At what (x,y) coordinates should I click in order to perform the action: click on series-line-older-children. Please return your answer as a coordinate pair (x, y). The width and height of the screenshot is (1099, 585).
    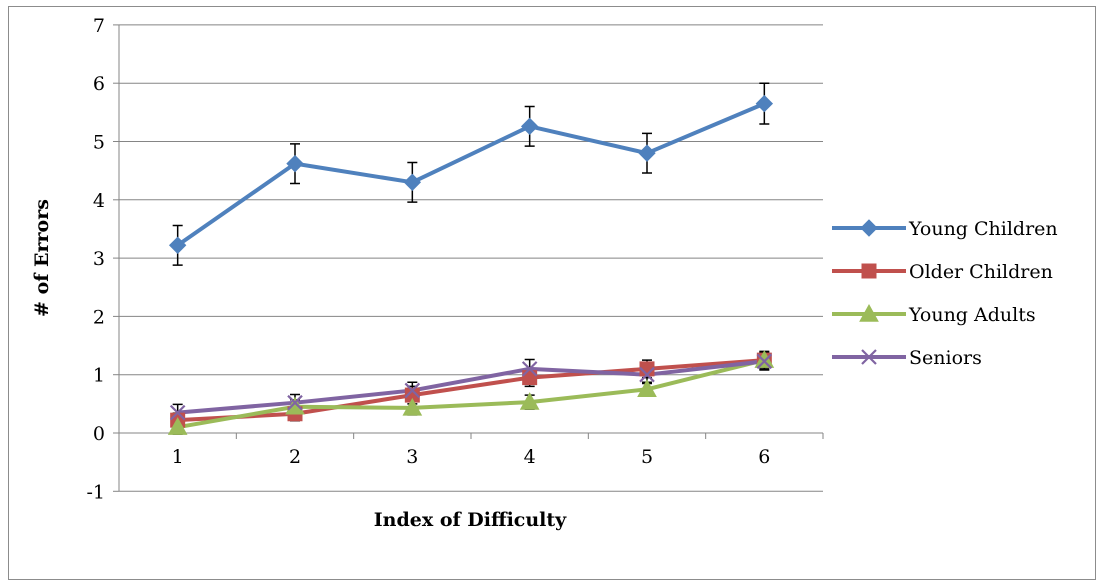
    Looking at the image, I should click on (471, 390).